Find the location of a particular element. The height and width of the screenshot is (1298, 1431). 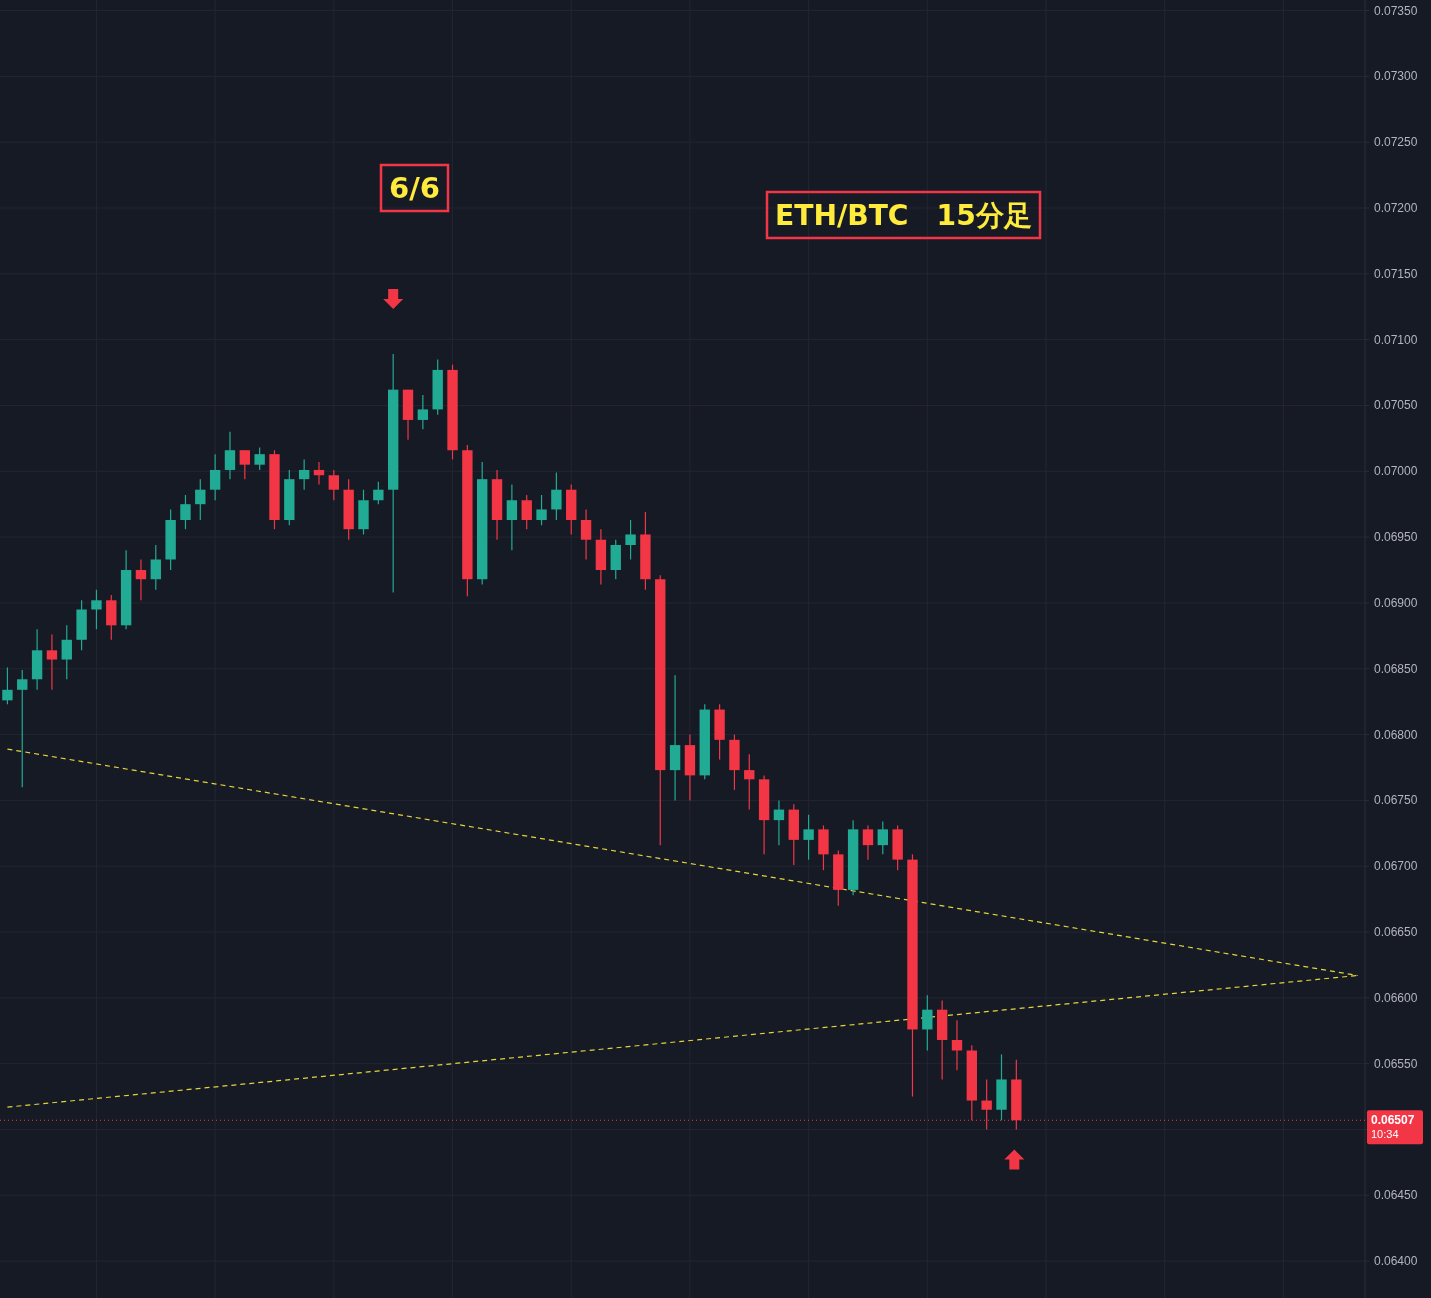

y-tick-label: 0.07150 is located at coordinates (1396, 273).